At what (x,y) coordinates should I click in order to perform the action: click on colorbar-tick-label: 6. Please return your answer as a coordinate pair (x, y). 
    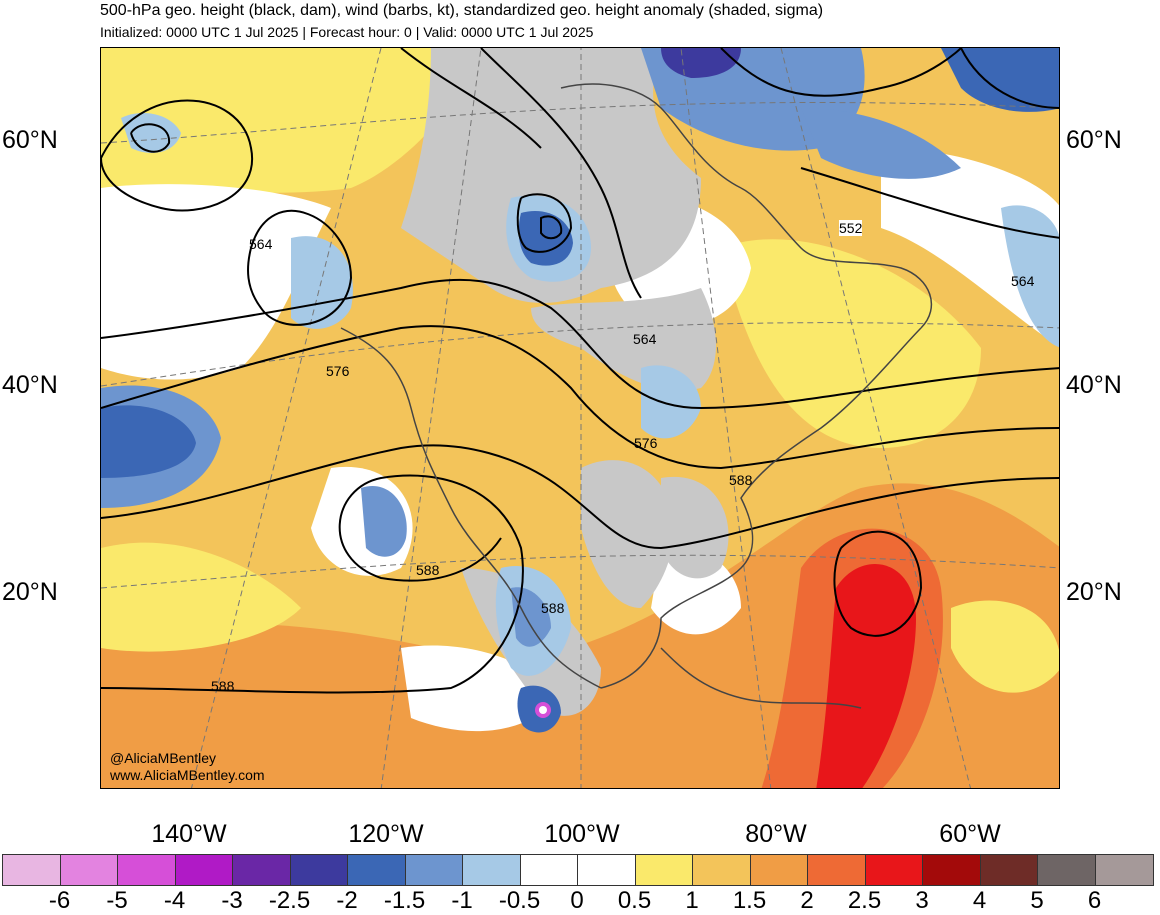
    Looking at the image, I should click on (1094, 900).